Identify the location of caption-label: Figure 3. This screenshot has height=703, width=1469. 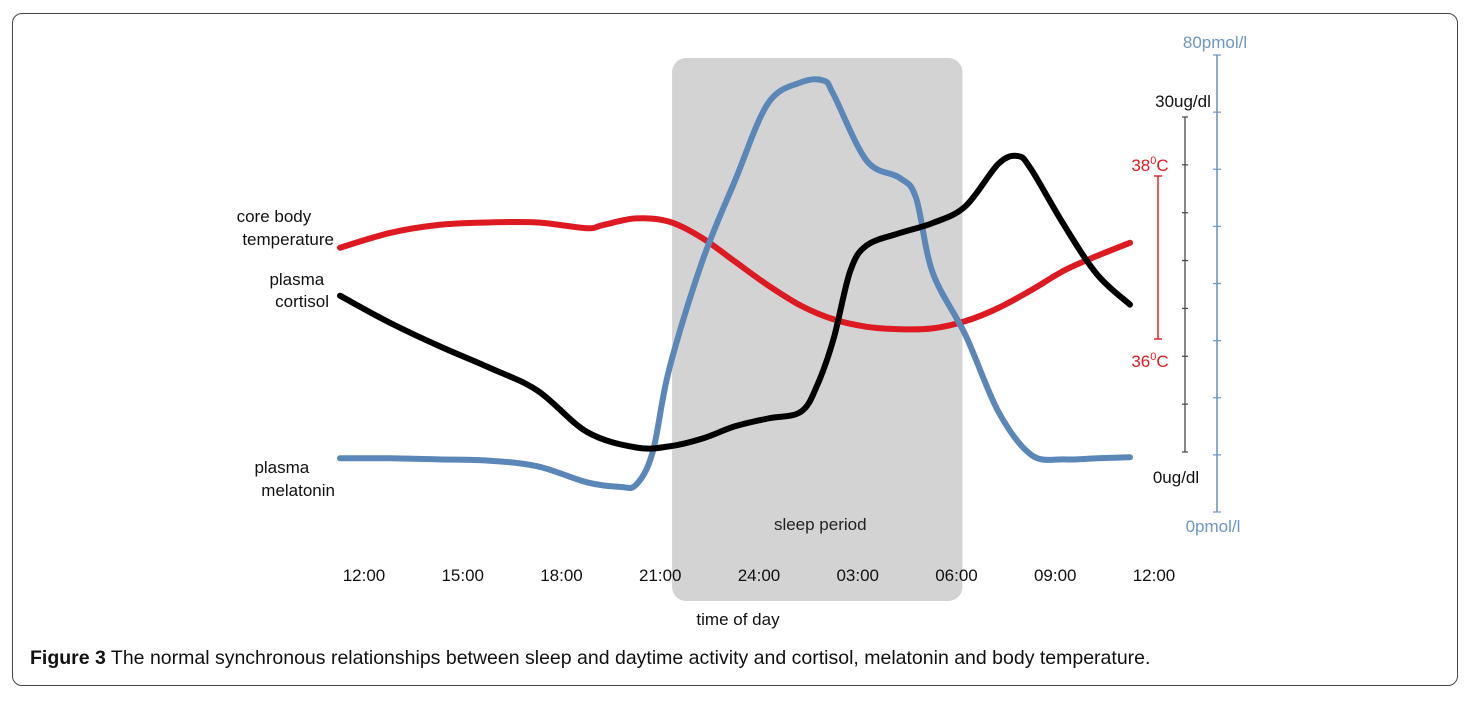
(68, 658).